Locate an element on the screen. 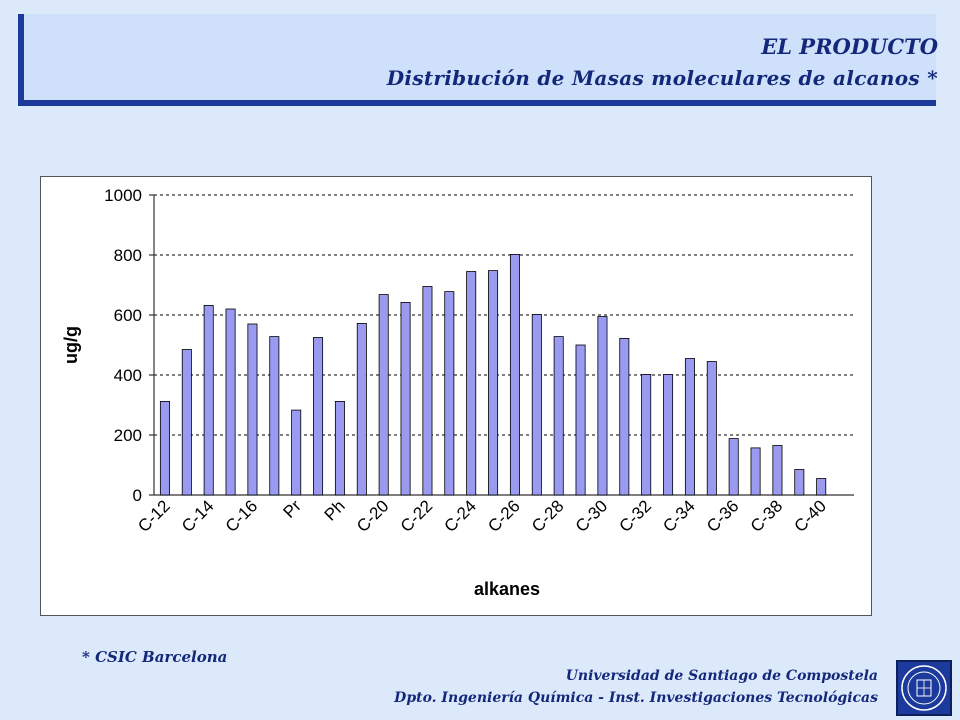 The image size is (960, 720). x-tick-label: C-14 is located at coordinates (197, 515).